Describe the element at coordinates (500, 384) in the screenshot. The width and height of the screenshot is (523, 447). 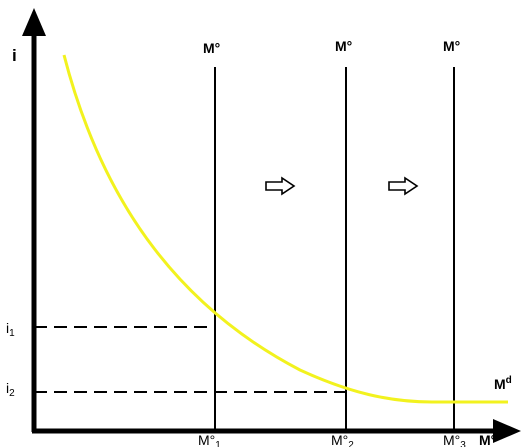
I see `demand-label-base: M` at that location.